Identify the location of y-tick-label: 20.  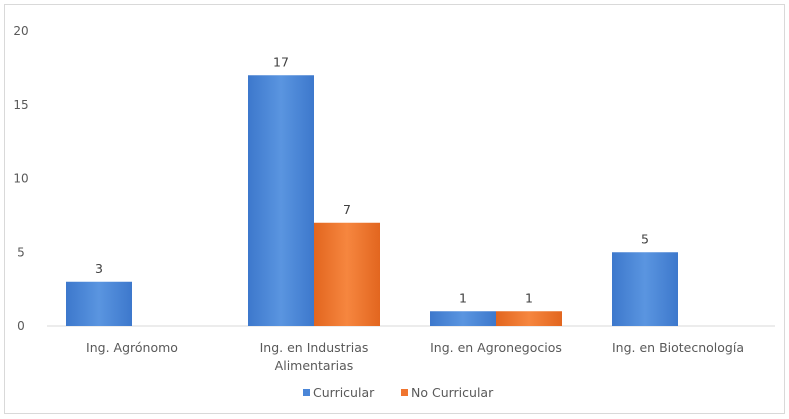
(20, 31).